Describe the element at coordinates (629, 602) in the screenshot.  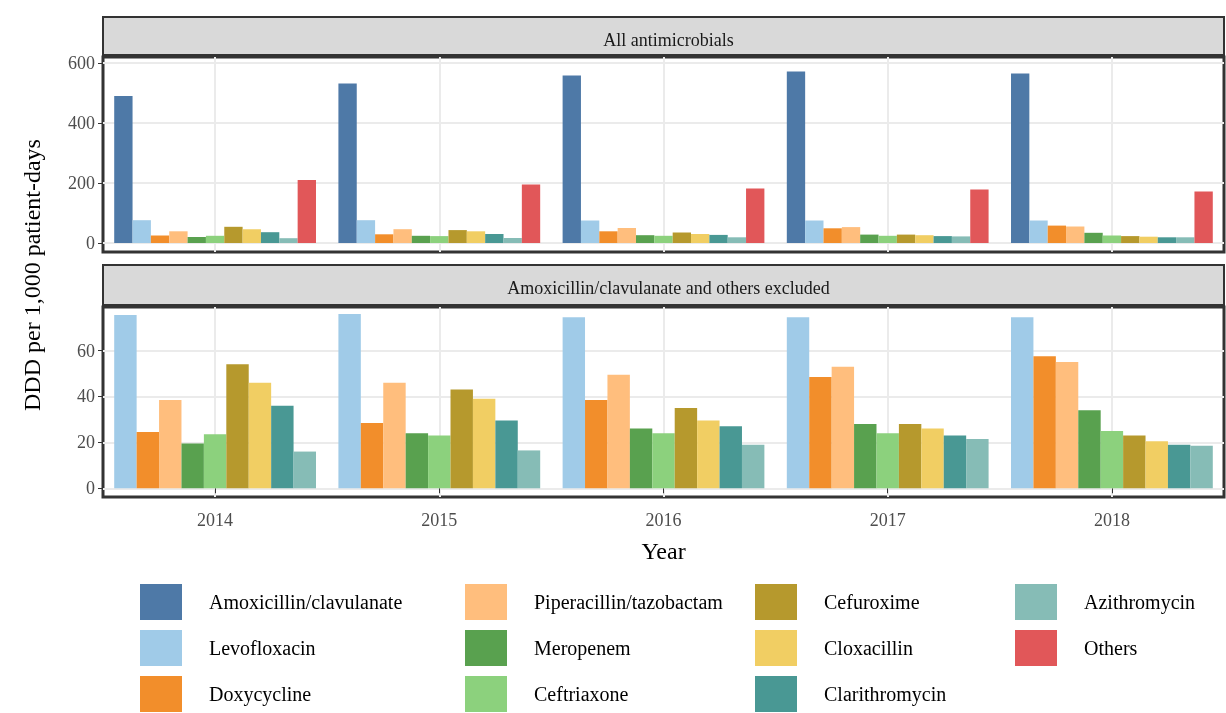
I see `legend-label: Piperacillin/tazobactam` at that location.